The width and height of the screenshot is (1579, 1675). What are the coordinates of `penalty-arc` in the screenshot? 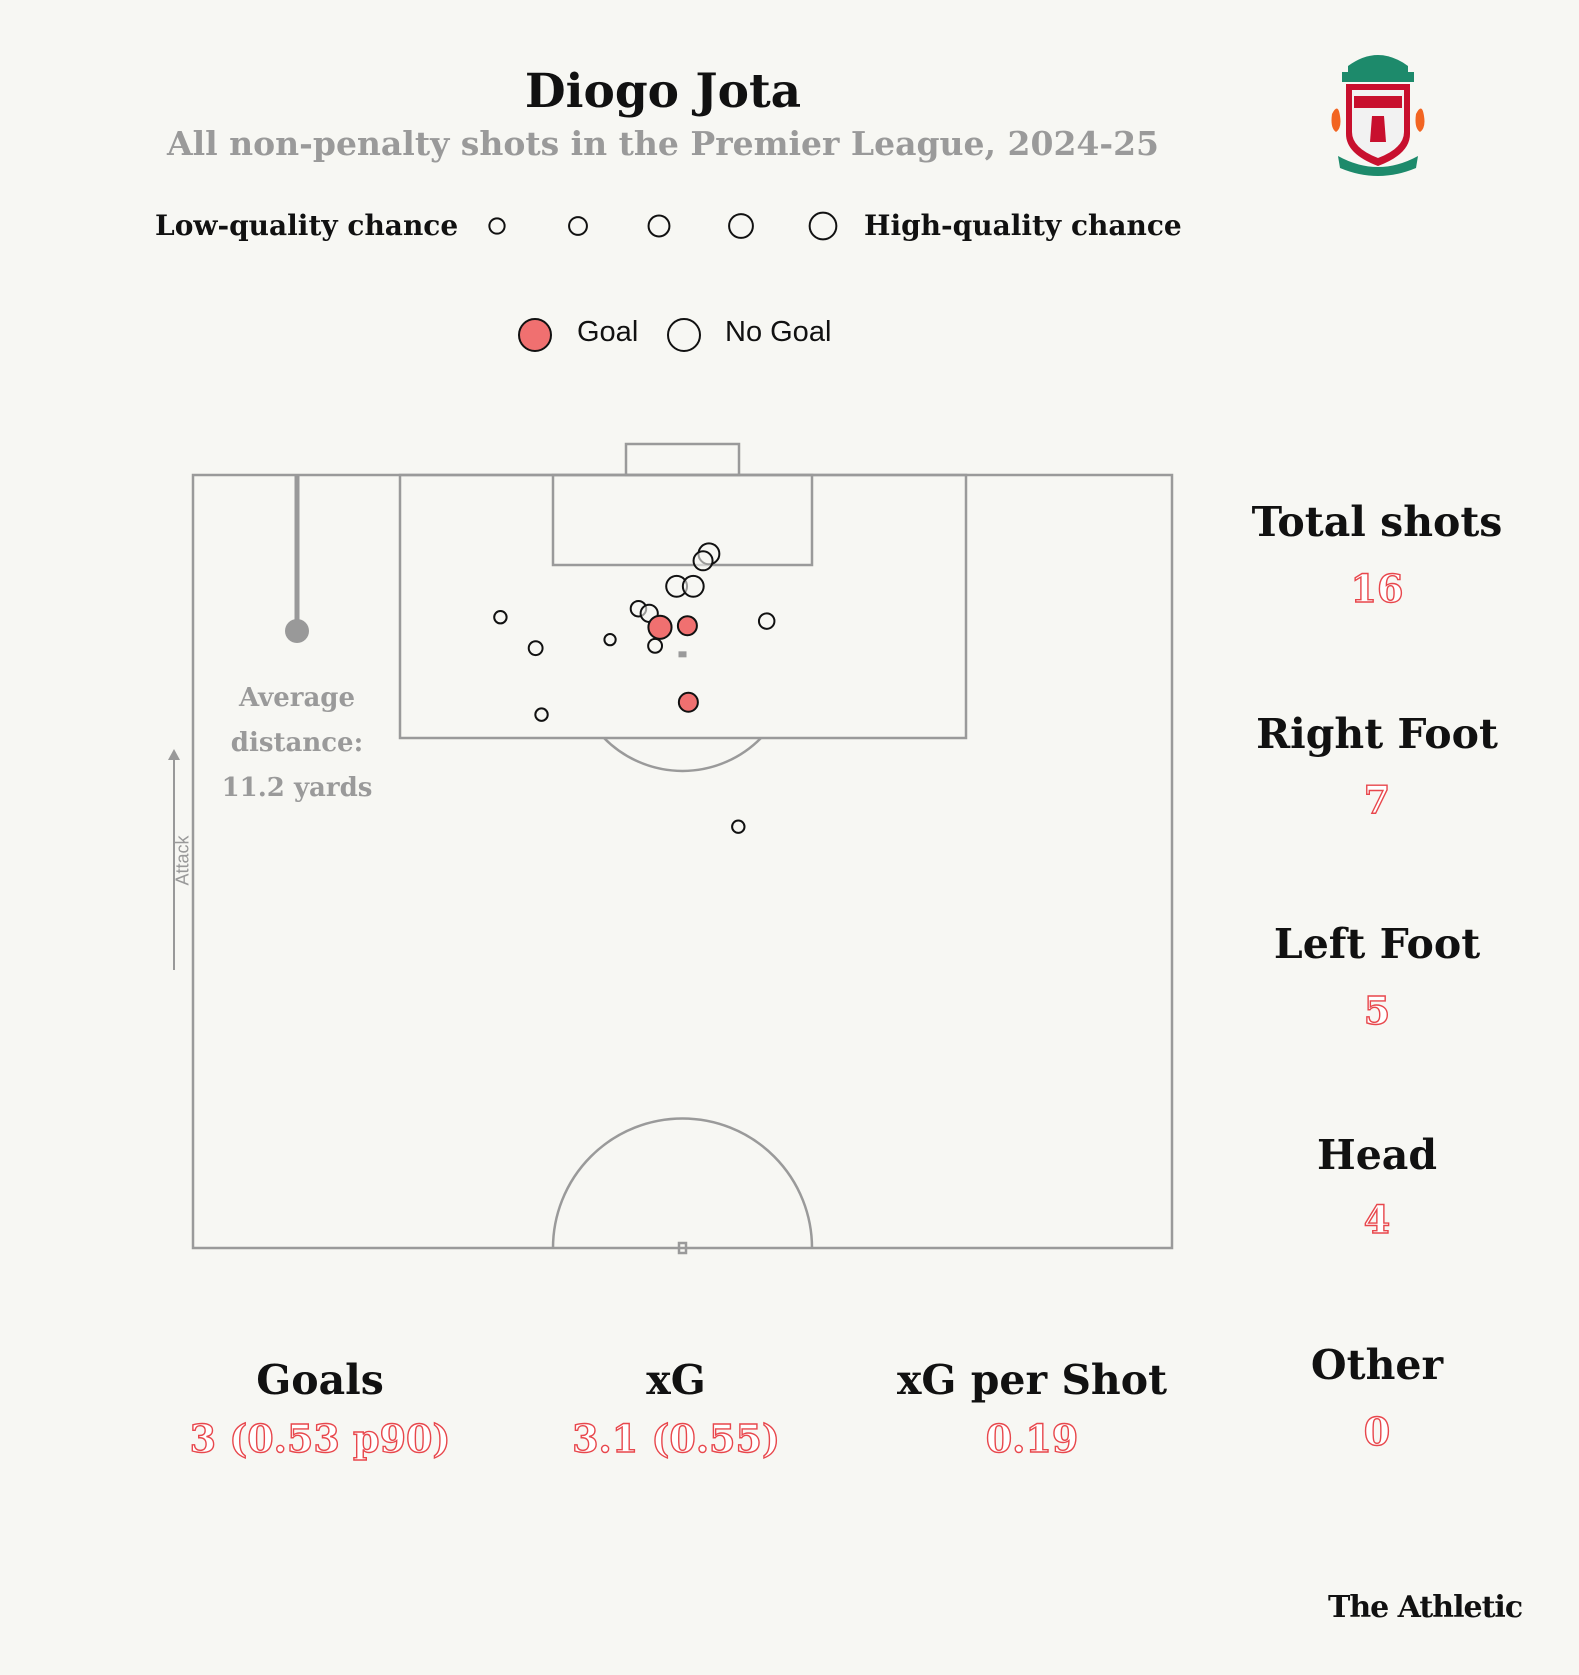 It's located at (682, 755).